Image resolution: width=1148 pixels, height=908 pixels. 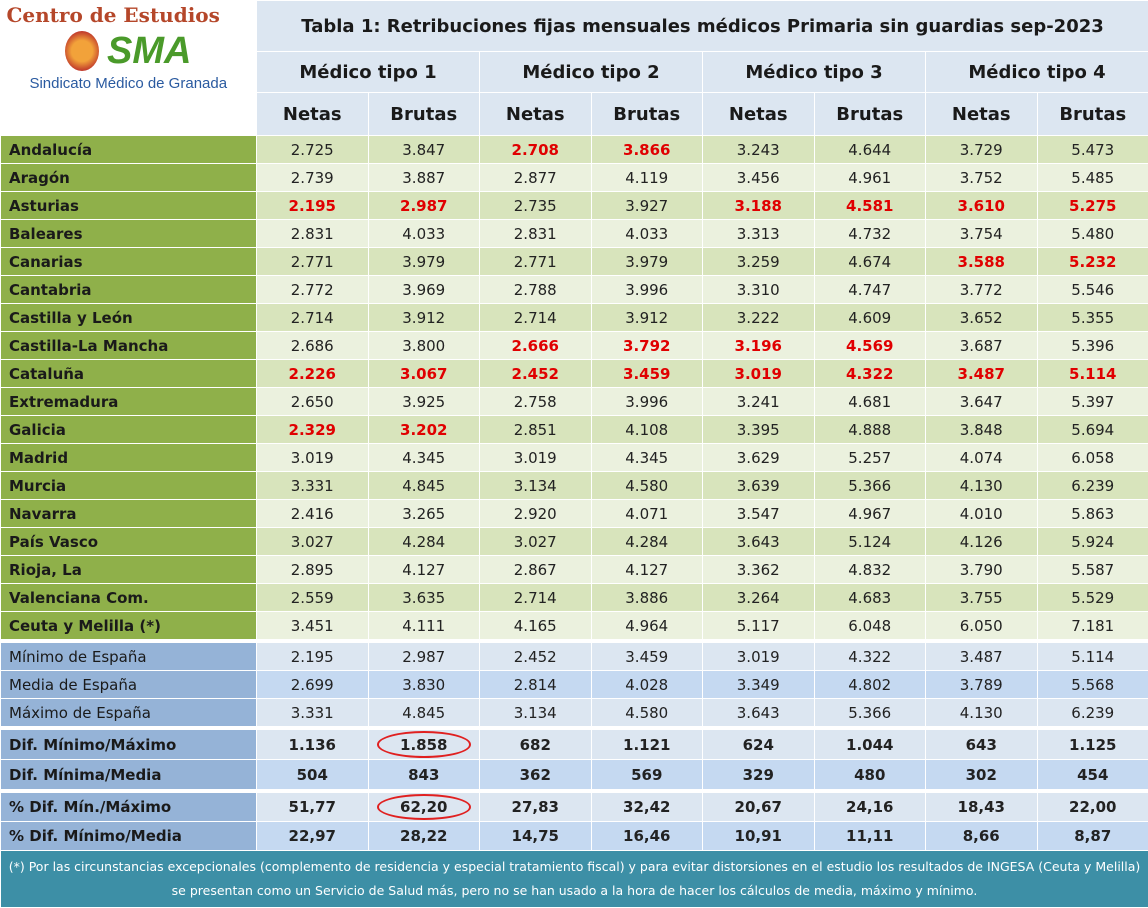 I want to click on cell: 329, so click(x=759, y=776).